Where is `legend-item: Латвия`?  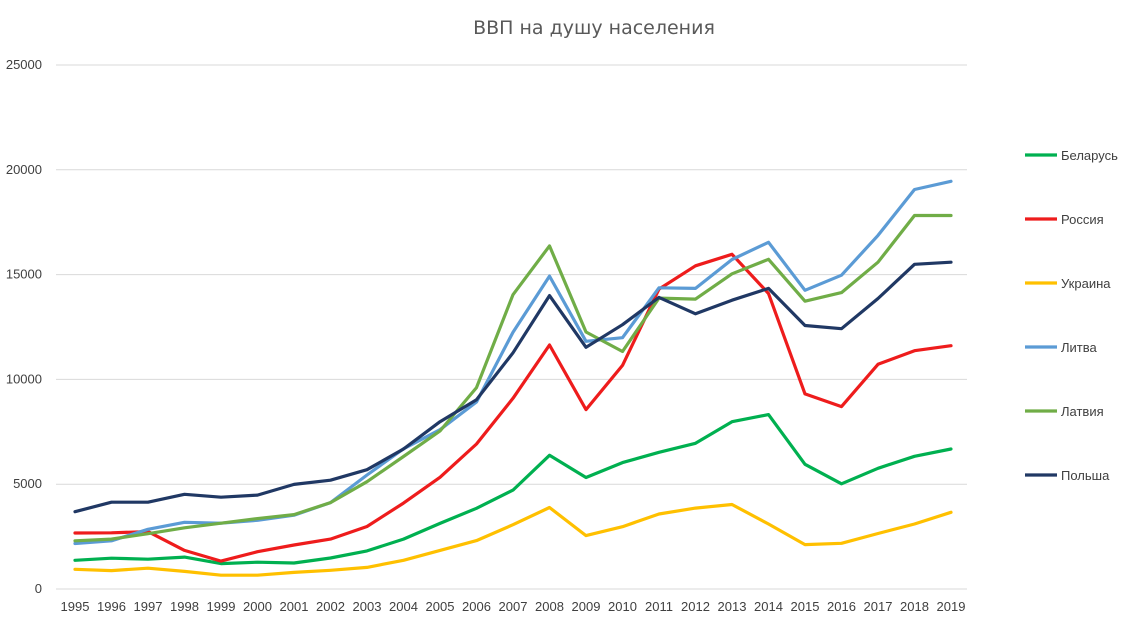 legend-item: Латвия is located at coordinates (1064, 411).